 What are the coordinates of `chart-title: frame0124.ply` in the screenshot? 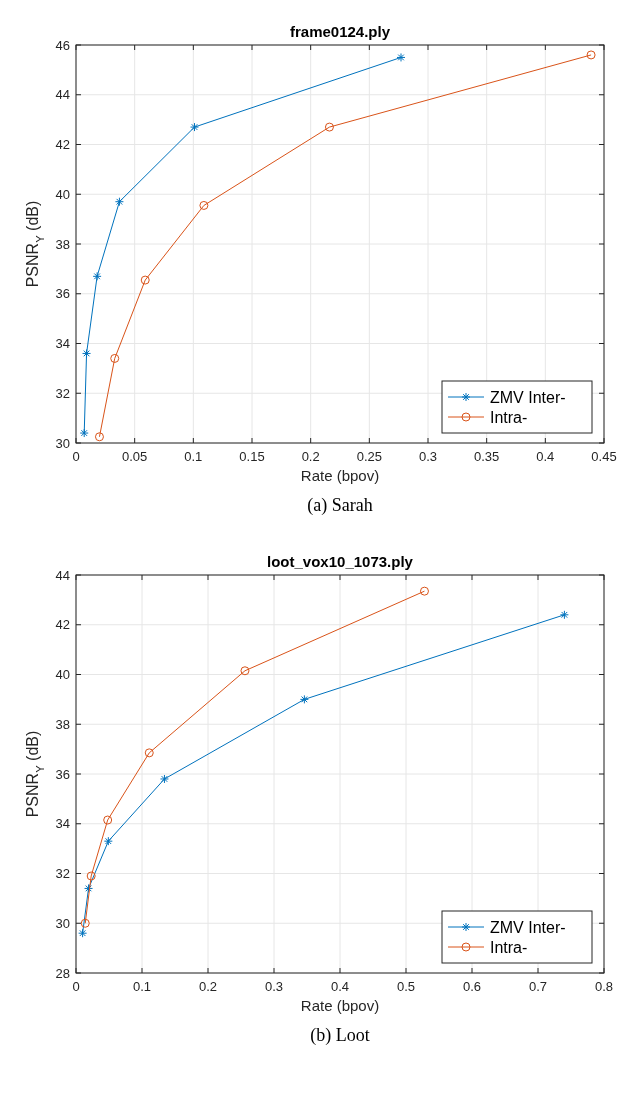 It's located at (340, 31).